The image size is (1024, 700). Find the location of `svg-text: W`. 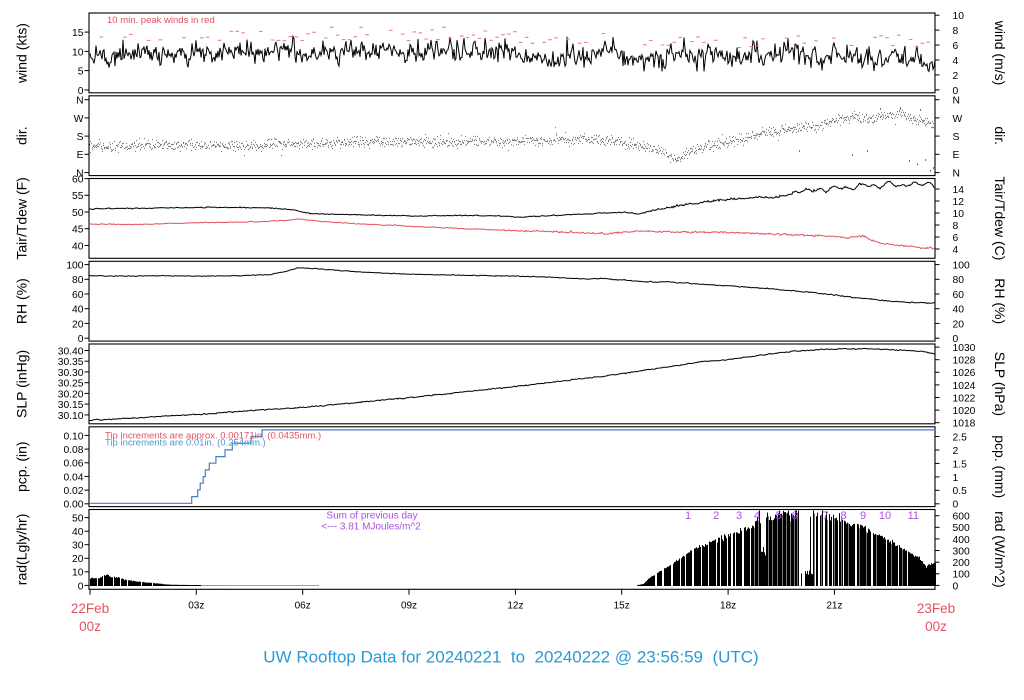

svg-text: W is located at coordinates (958, 119).